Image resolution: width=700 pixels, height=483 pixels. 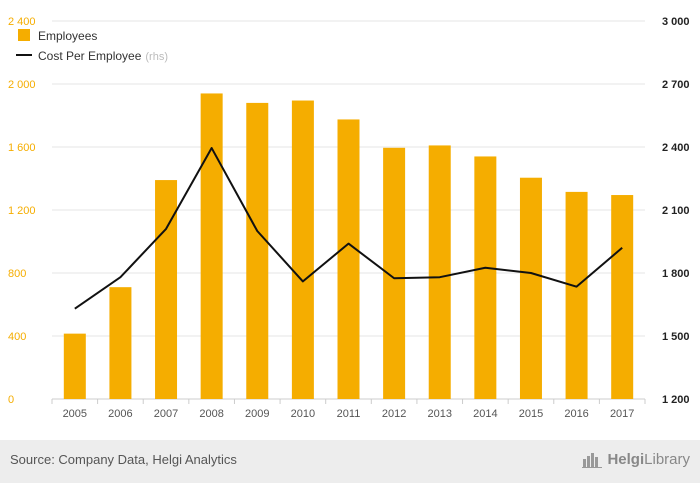 What do you see at coordinates (626, 459) in the screenshot?
I see `brand-prefix: Helgi` at bounding box center [626, 459].